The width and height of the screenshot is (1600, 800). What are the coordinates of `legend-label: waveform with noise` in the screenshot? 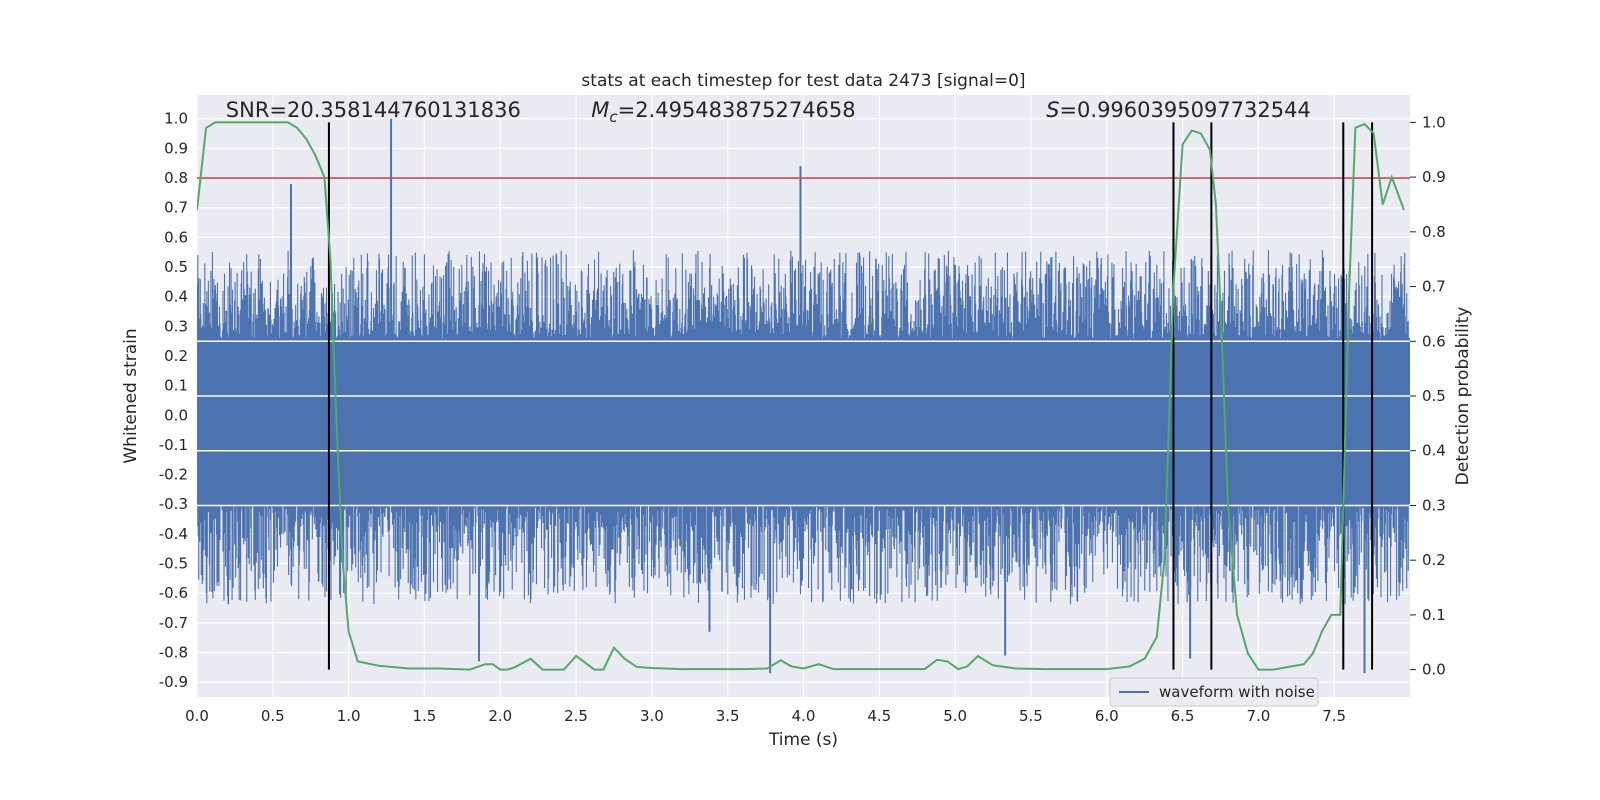 It's located at (1237, 692).